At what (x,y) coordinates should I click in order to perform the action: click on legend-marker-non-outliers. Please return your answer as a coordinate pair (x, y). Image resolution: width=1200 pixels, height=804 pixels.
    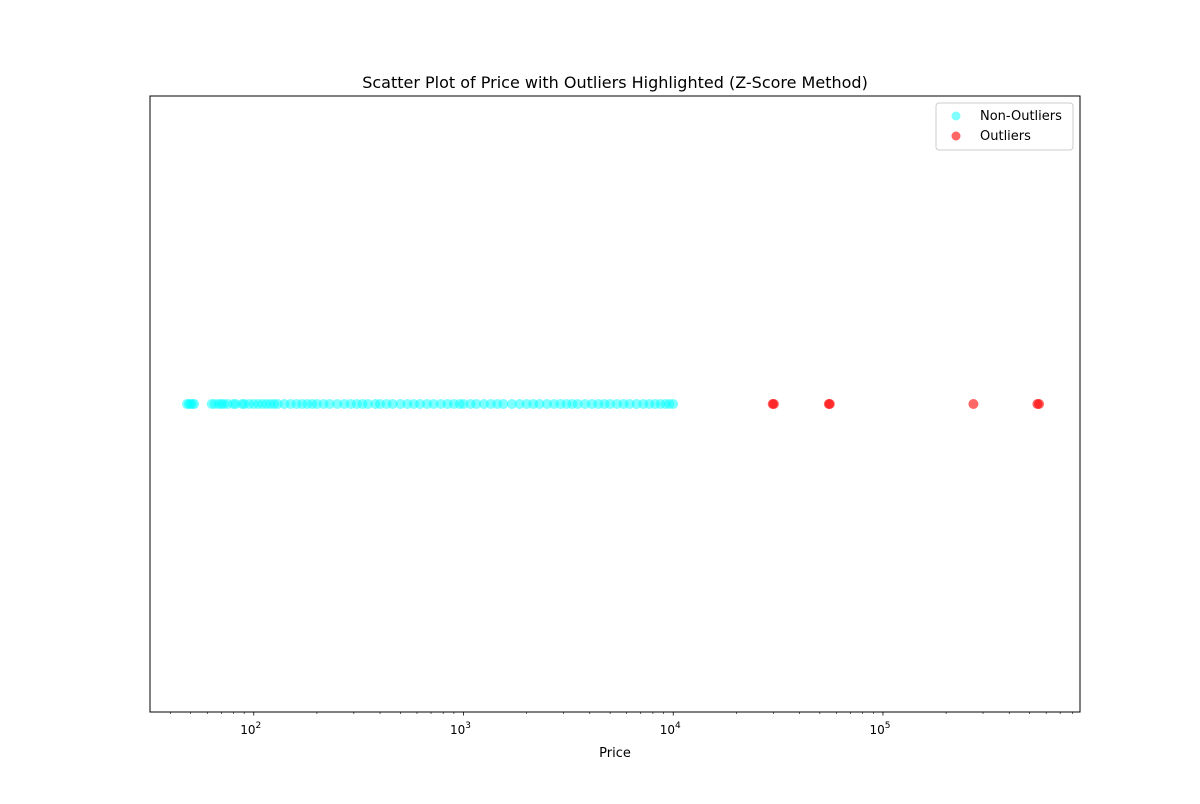
    Looking at the image, I should click on (956, 116).